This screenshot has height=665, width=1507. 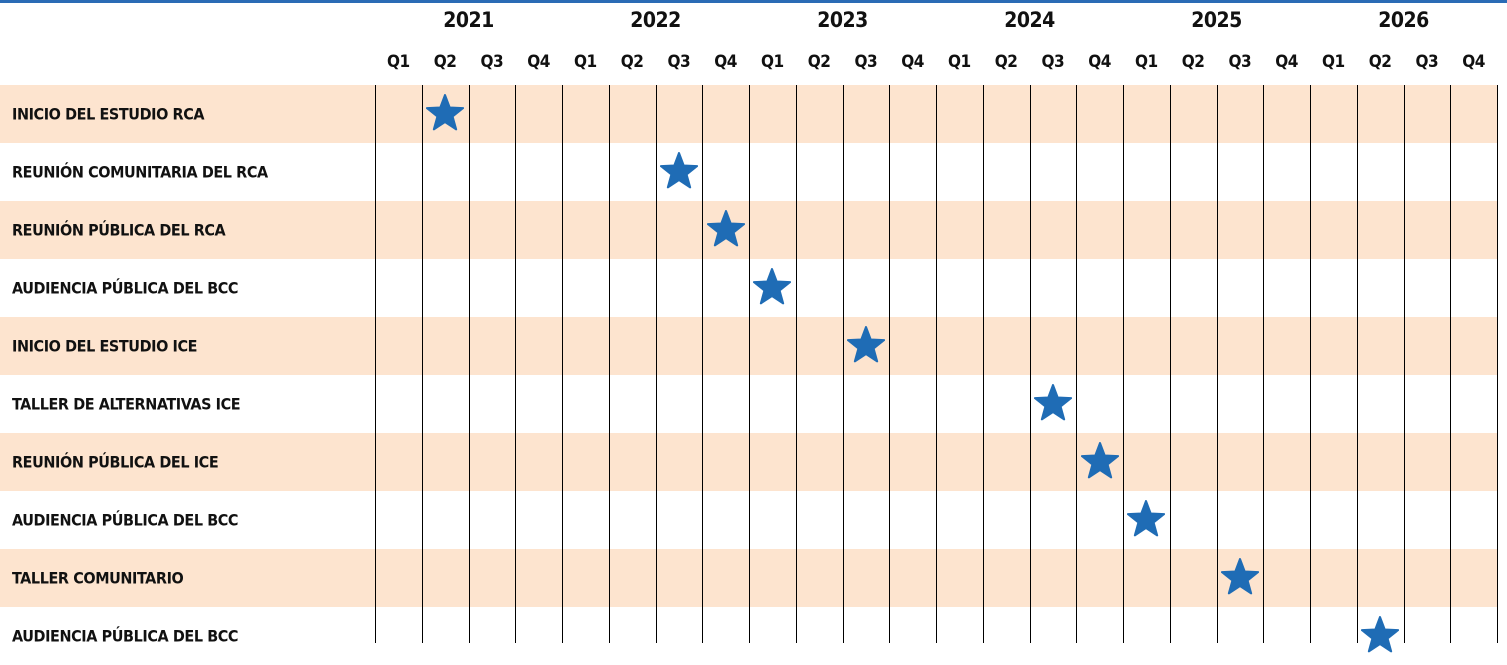 What do you see at coordinates (115, 462) in the screenshot?
I see `milestone-label: REUNIÓN PÚBLICA DEL ICE` at bounding box center [115, 462].